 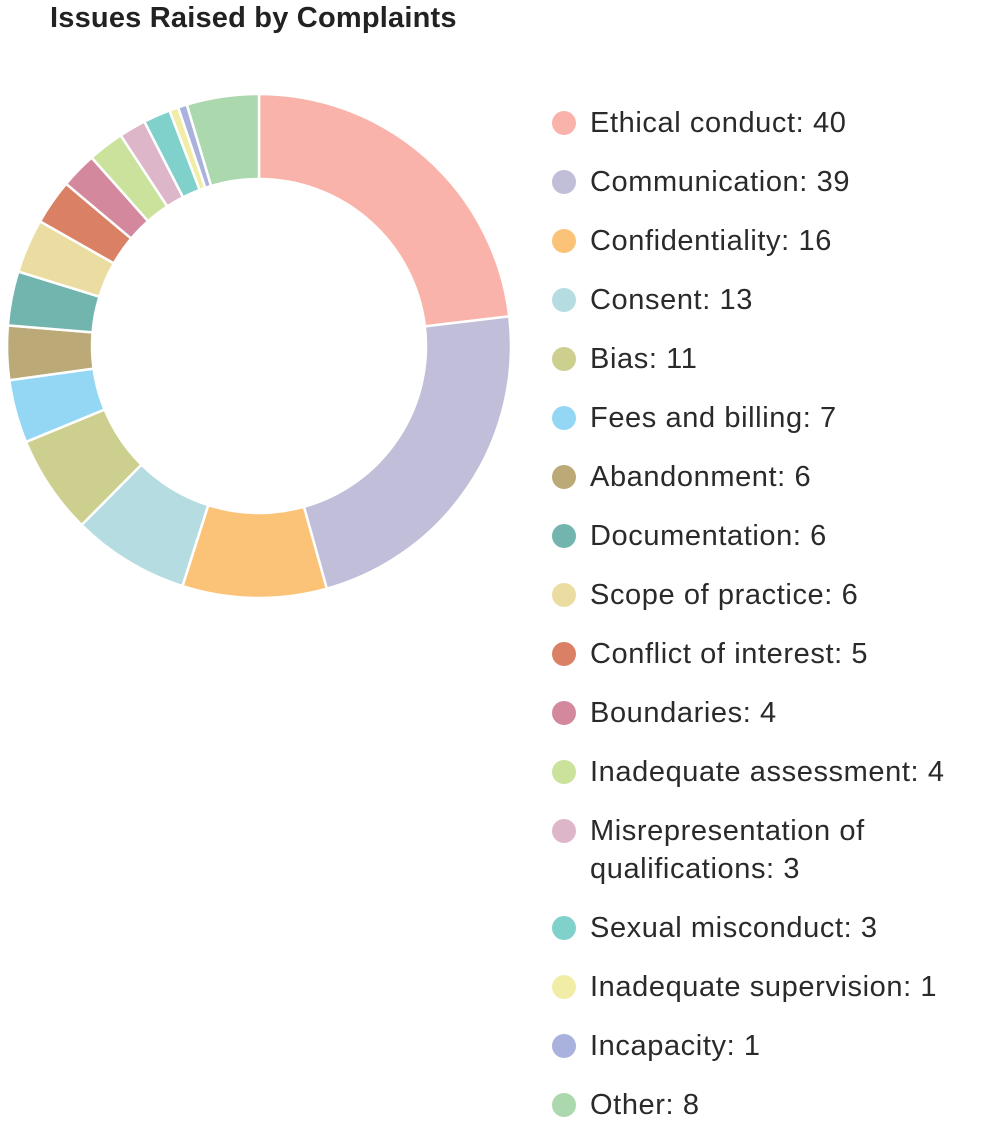 What do you see at coordinates (683, 713) in the screenshot?
I see `legend-label: Boundaries: 4` at bounding box center [683, 713].